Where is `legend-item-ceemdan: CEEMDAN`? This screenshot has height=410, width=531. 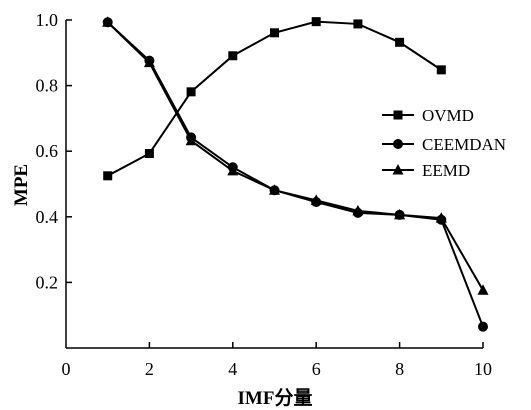 legend-item-ceemdan: CEEMDAN is located at coordinates (444, 144).